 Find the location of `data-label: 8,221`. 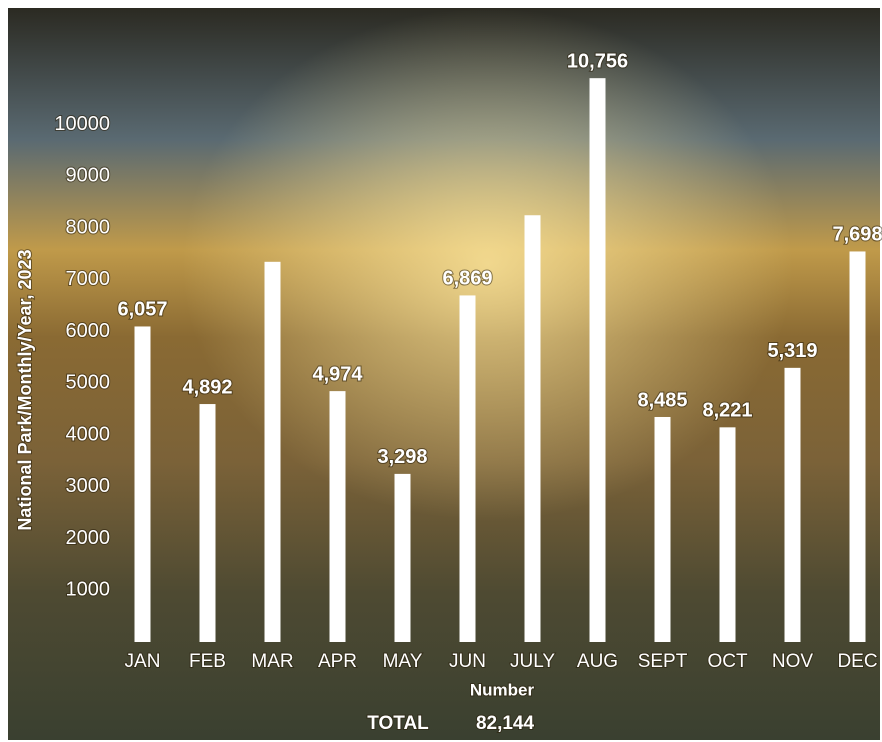

data-label: 8,221 is located at coordinates (727, 411).